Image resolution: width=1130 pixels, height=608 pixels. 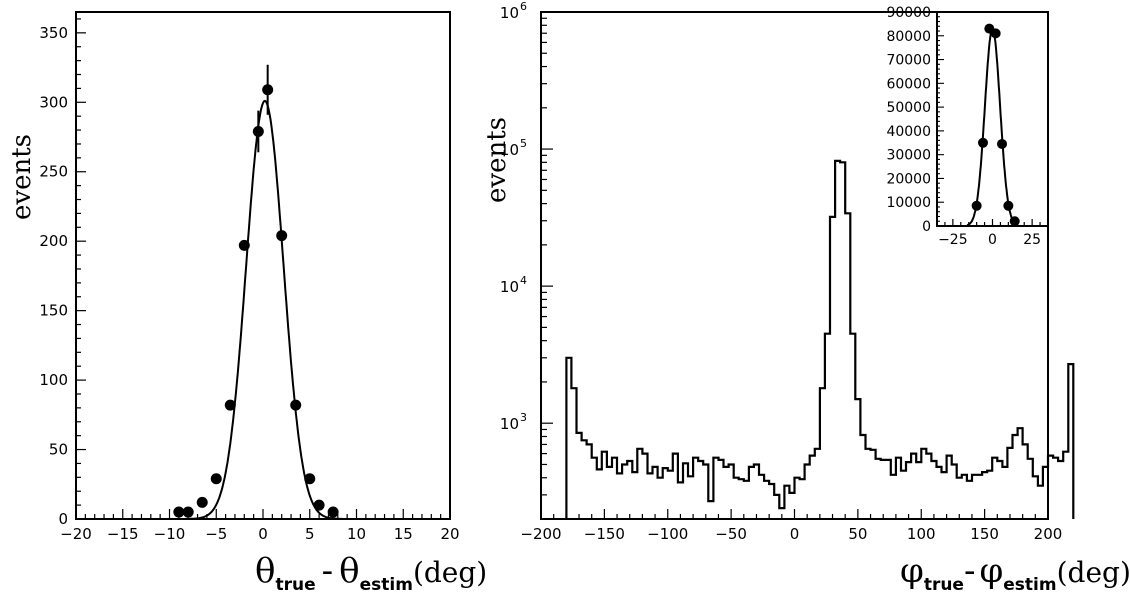 What do you see at coordinates (53, 172) in the screenshot?
I see `theta-y-tick-label: 250` at bounding box center [53, 172].